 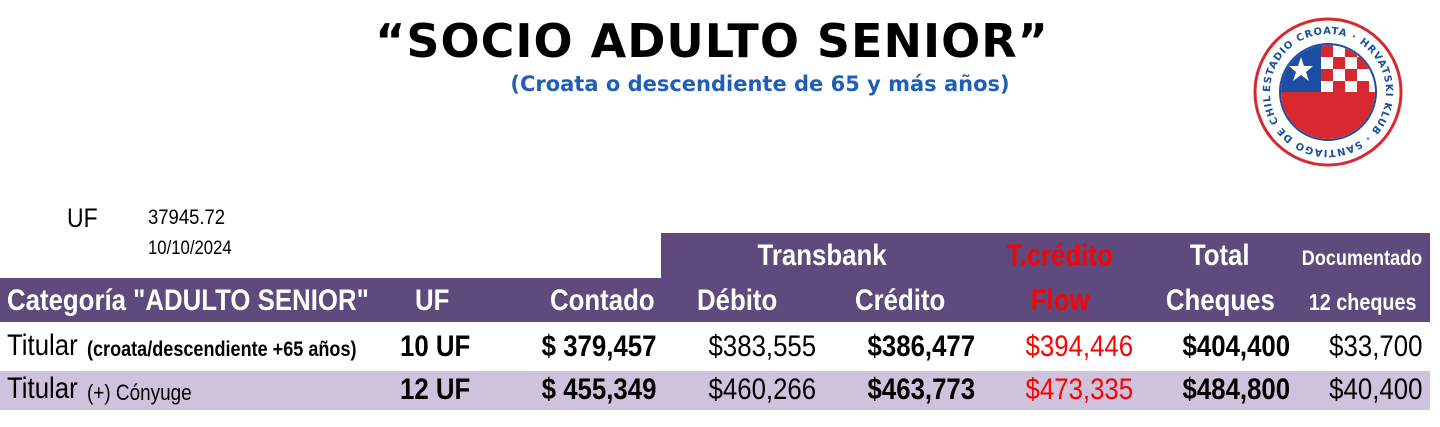 I want to click on header-flow: Flow, so click(x=1060, y=300).